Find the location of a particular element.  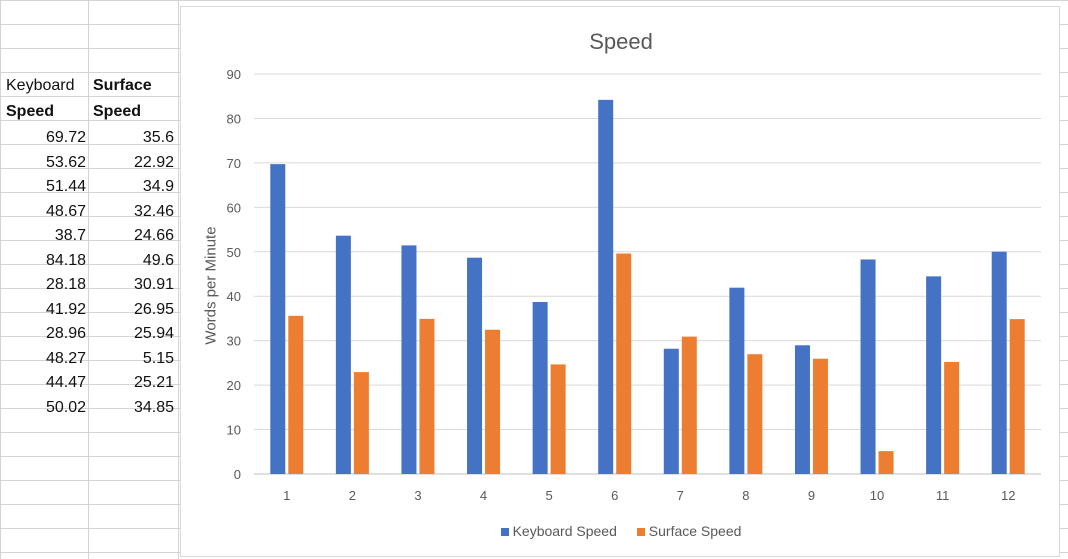

y-tick-label: 30 is located at coordinates (234, 341).